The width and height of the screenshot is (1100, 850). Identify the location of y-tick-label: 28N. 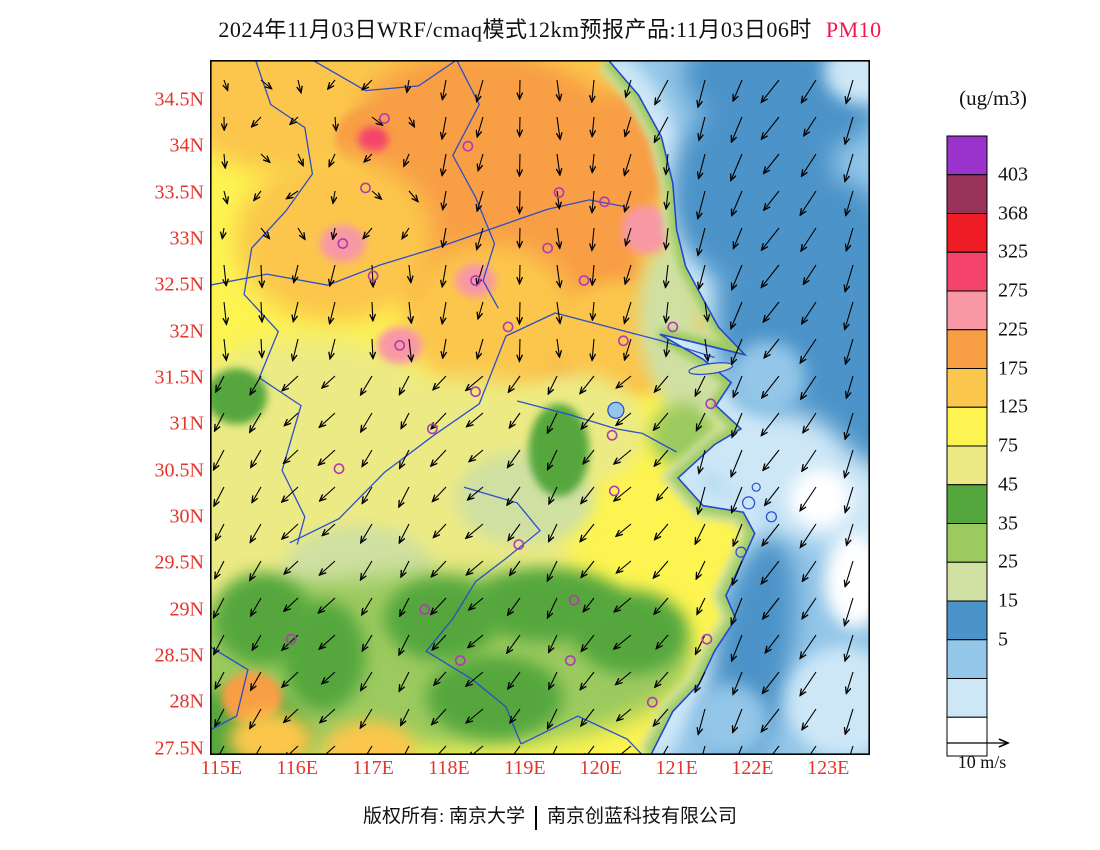
(186, 701).